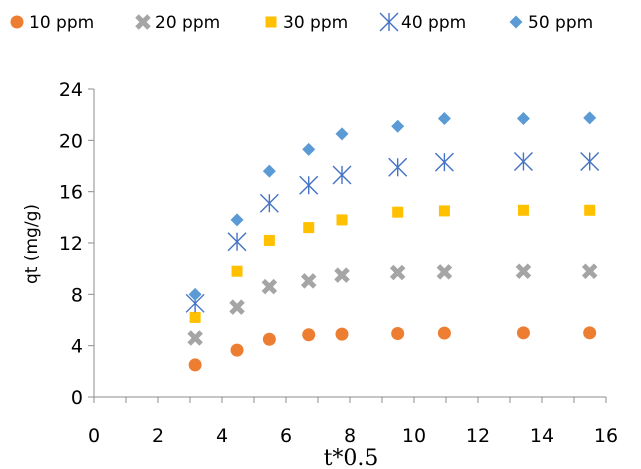 Image resolution: width=641 pixels, height=469 pixels. What do you see at coordinates (17, 22) in the screenshot?
I see `legend-marker-10-ppm` at bounding box center [17, 22].